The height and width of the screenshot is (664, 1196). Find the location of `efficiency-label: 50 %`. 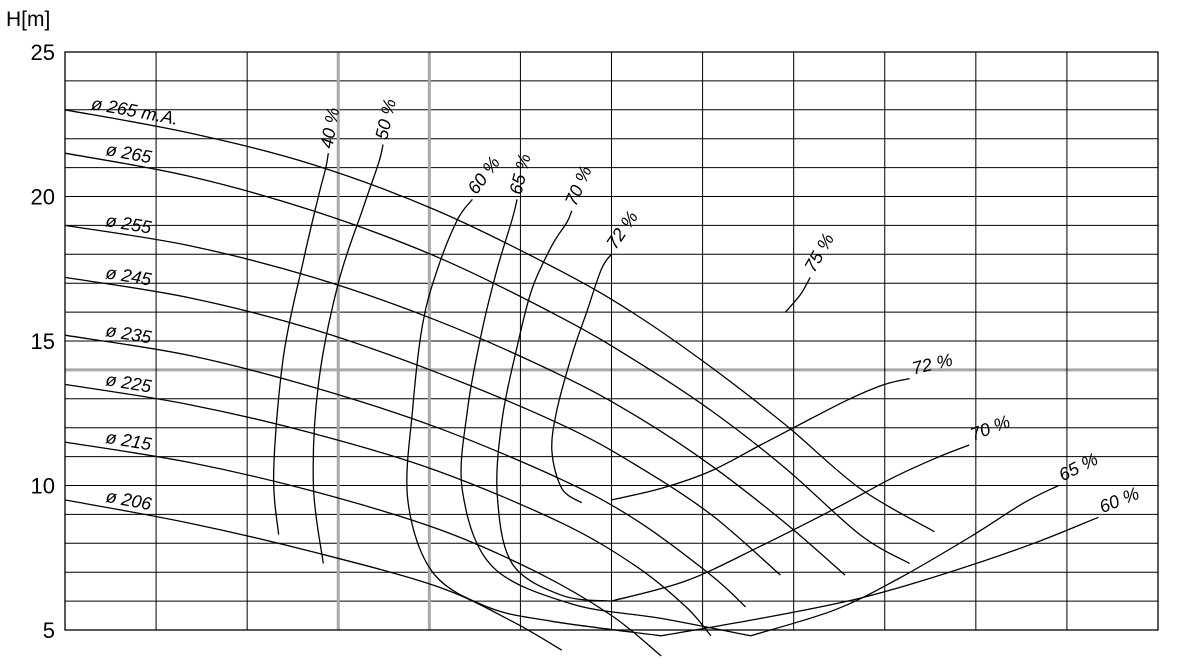

efficiency-label: 50 % is located at coordinates (385, 119).